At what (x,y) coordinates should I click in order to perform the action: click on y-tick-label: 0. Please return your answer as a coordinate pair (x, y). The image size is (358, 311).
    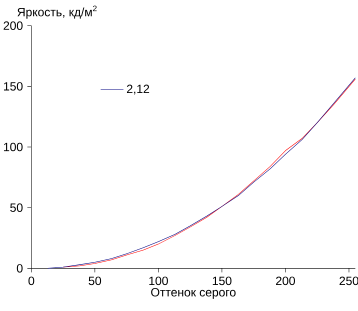
    Looking at the image, I should click on (19, 268).